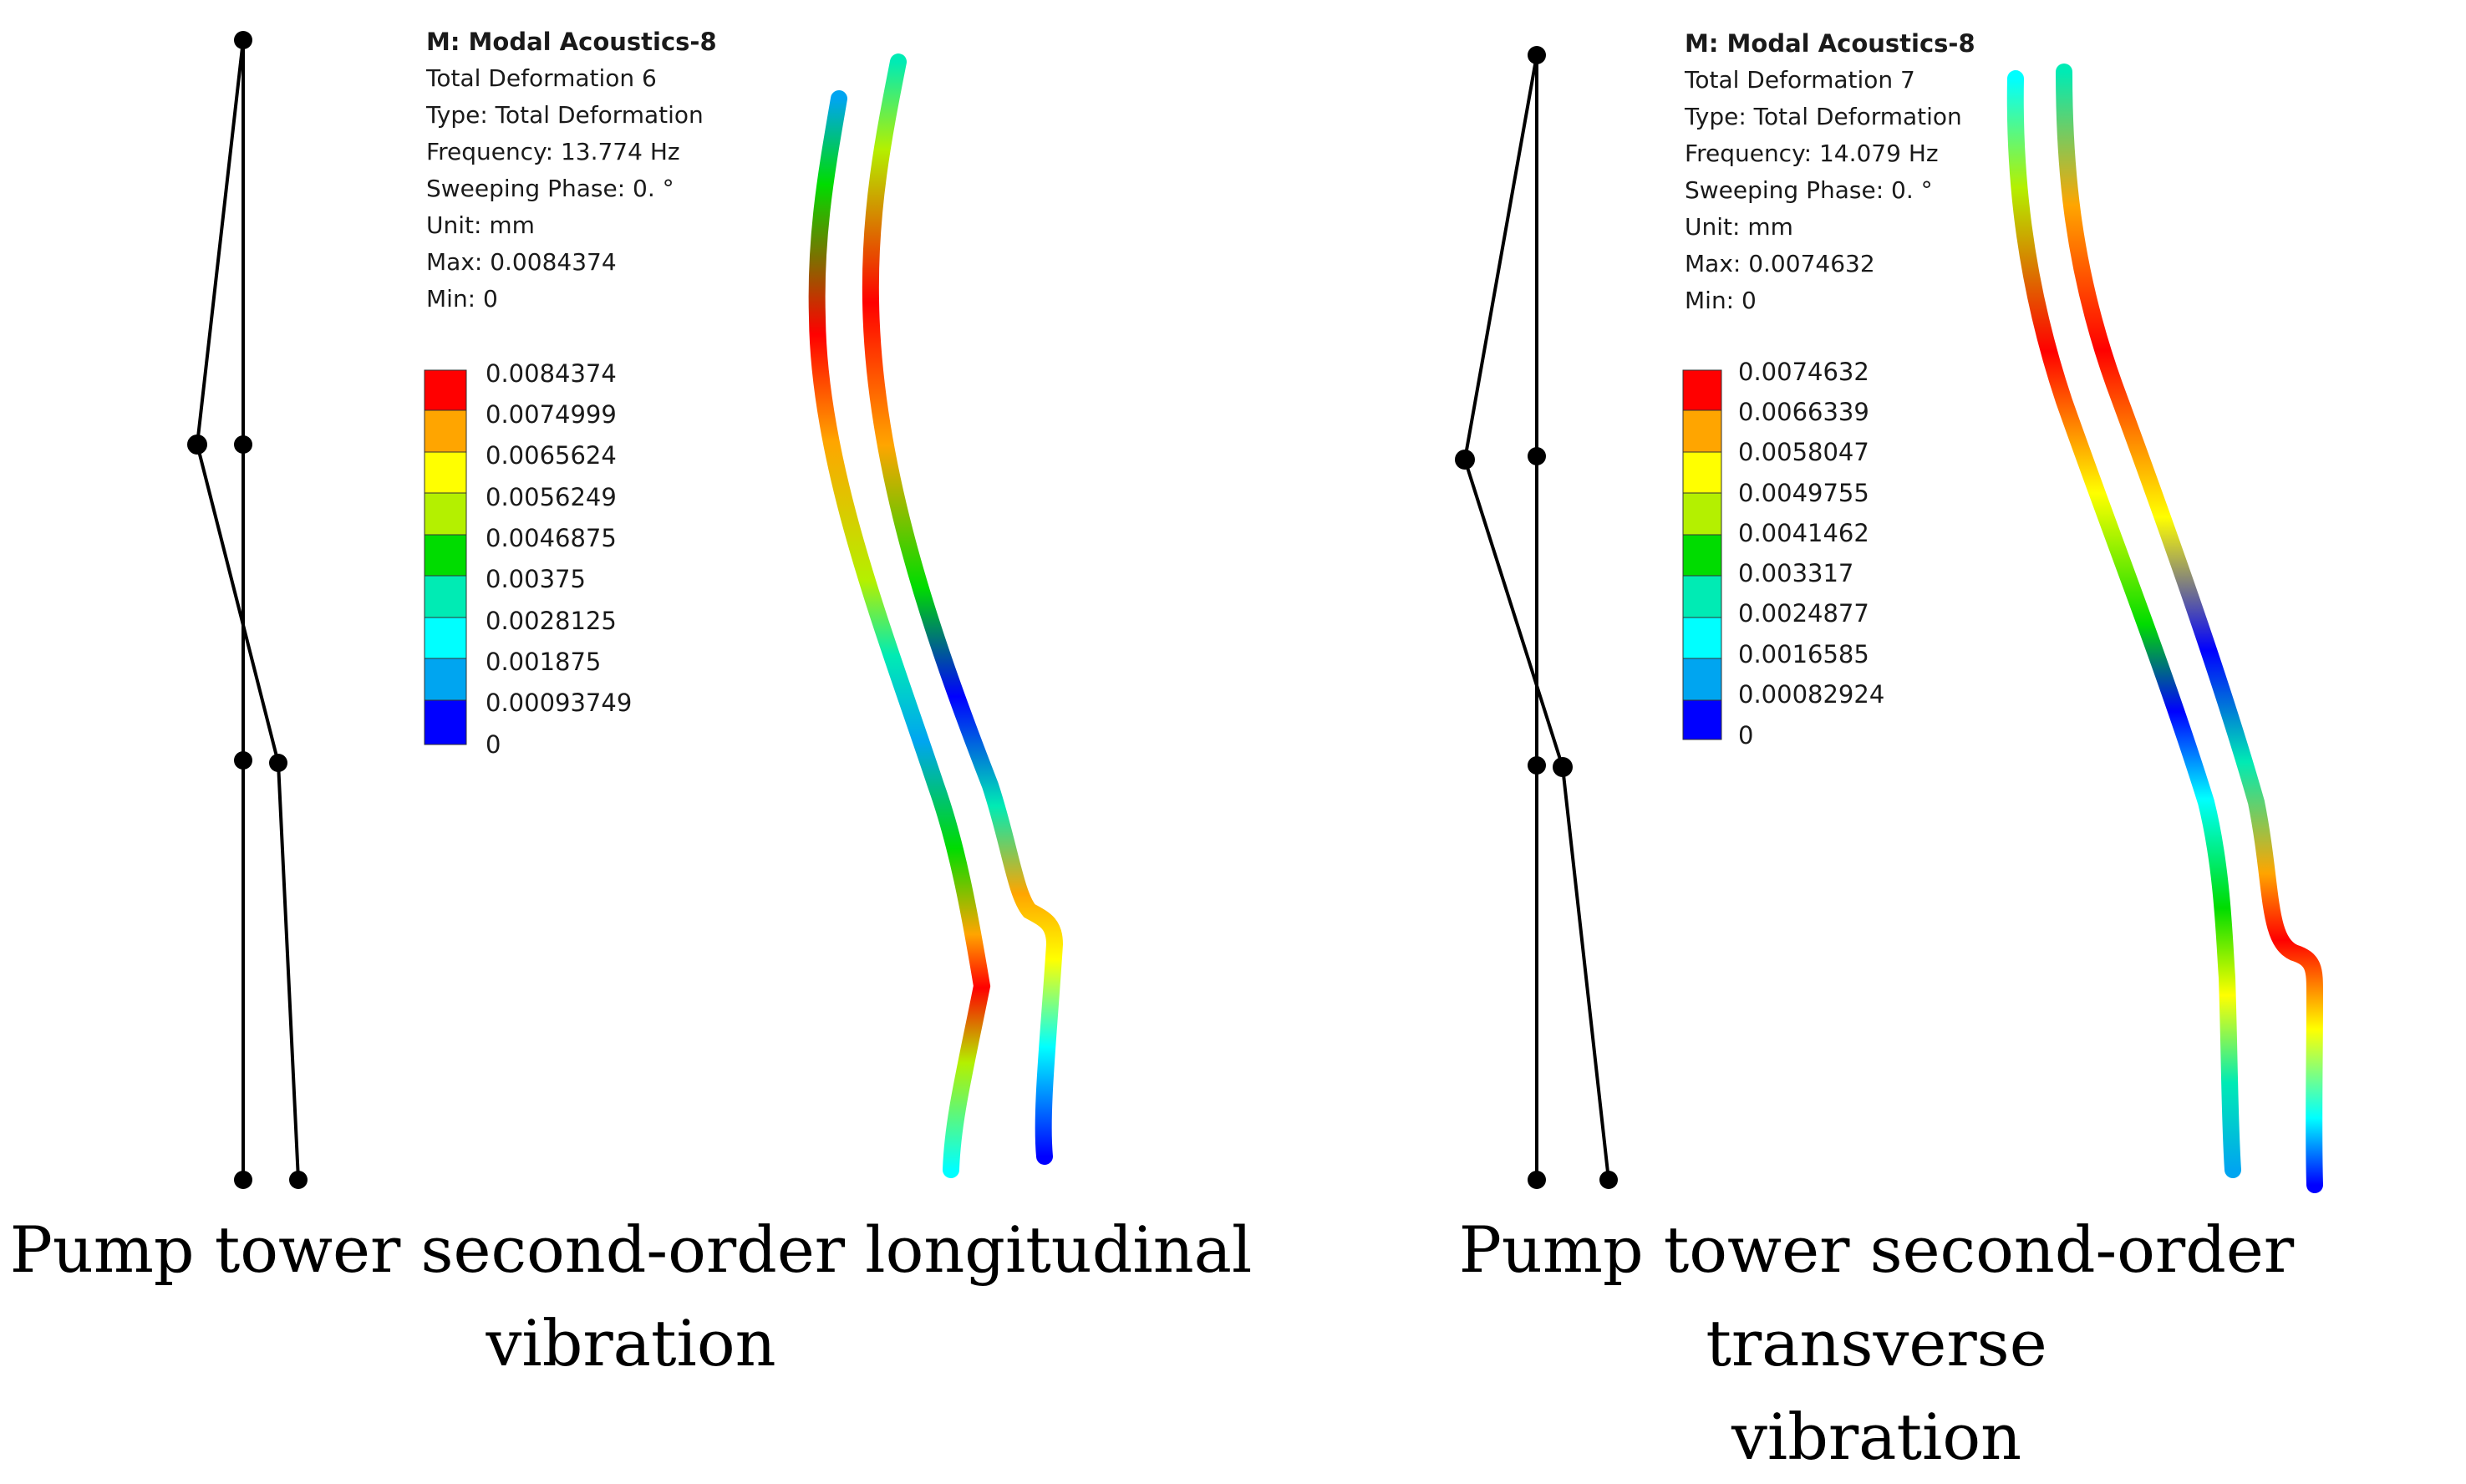 This screenshot has width=2466, height=1484. I want to click on legend-label: 0.001875, so click(544, 662).